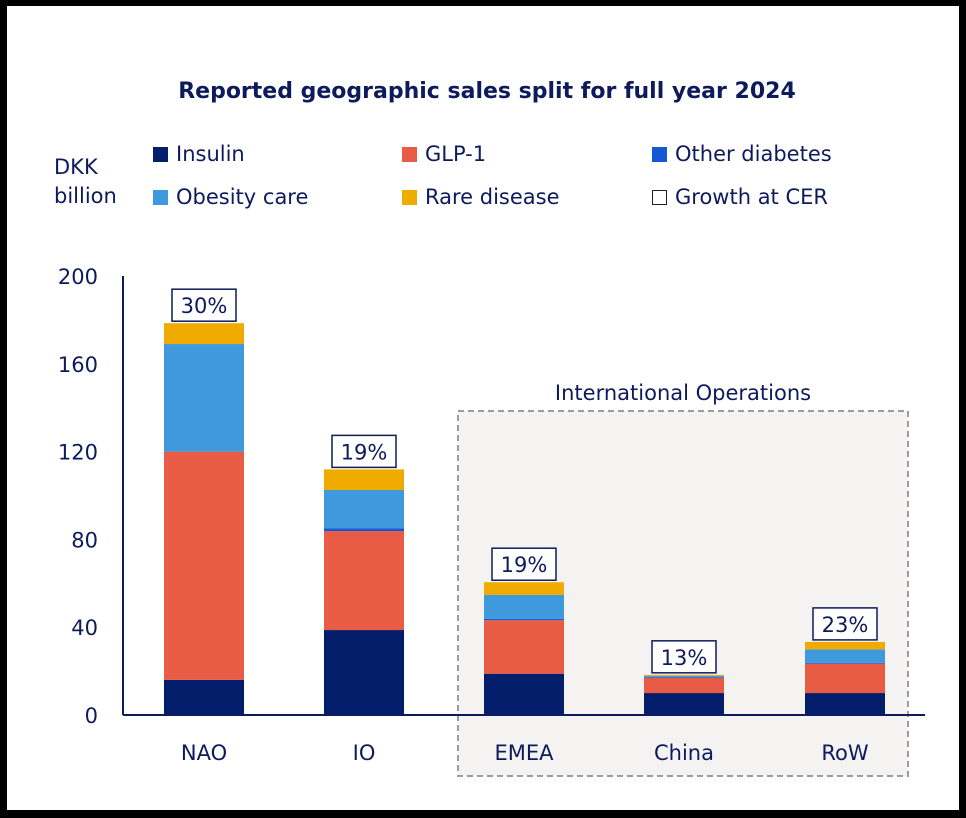 This screenshot has height=818, width=966. What do you see at coordinates (84, 540) in the screenshot?
I see `y-tick-label-80: 80` at bounding box center [84, 540].